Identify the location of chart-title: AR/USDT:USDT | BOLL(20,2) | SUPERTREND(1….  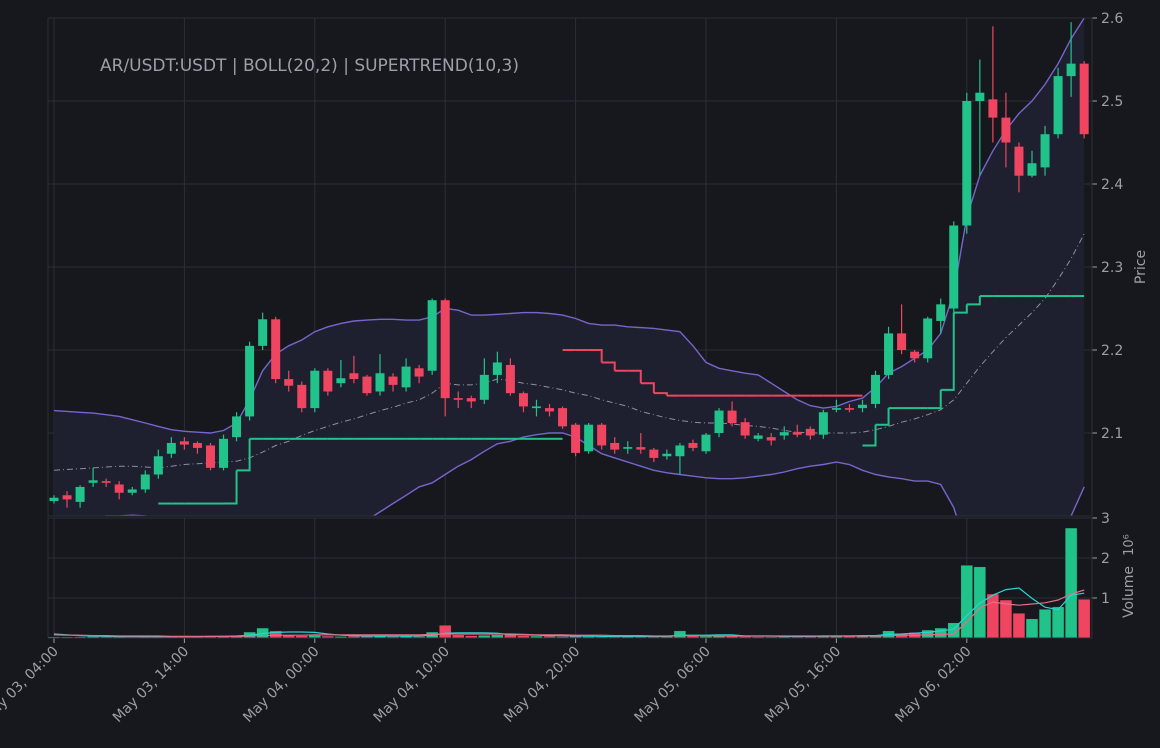
(309, 66).